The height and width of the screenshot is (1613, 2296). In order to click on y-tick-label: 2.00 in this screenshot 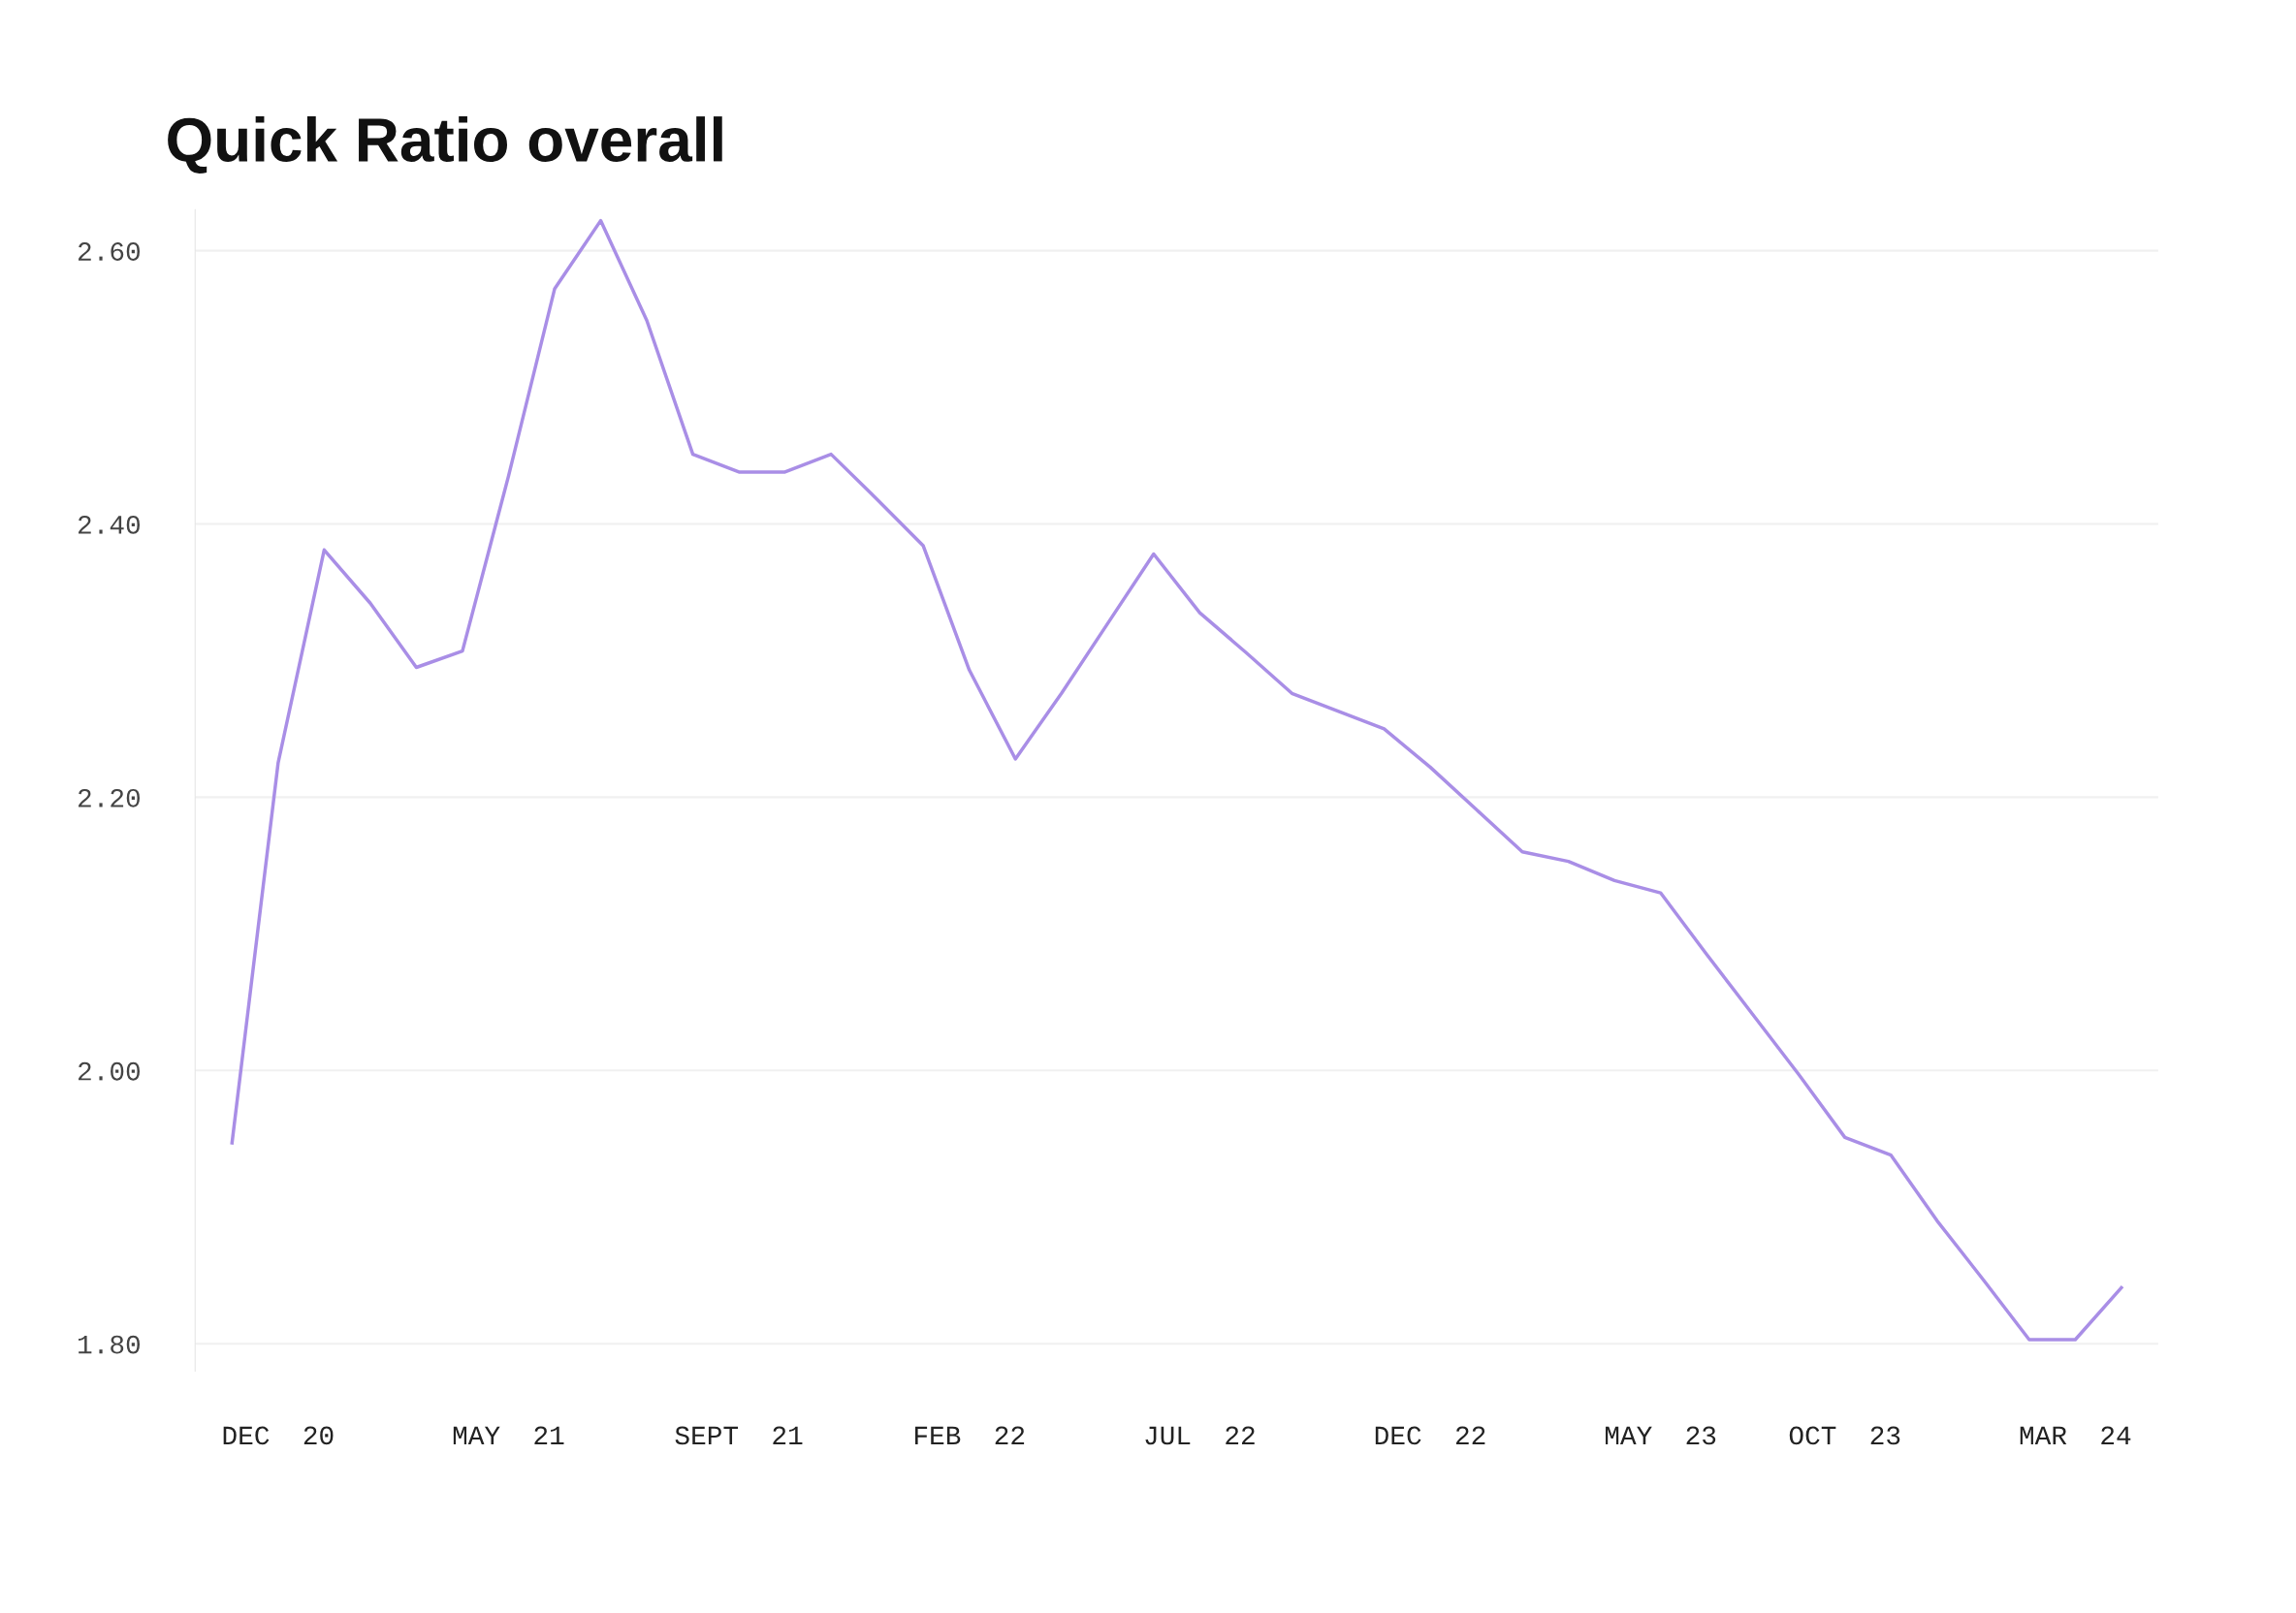, I will do `click(109, 1071)`.